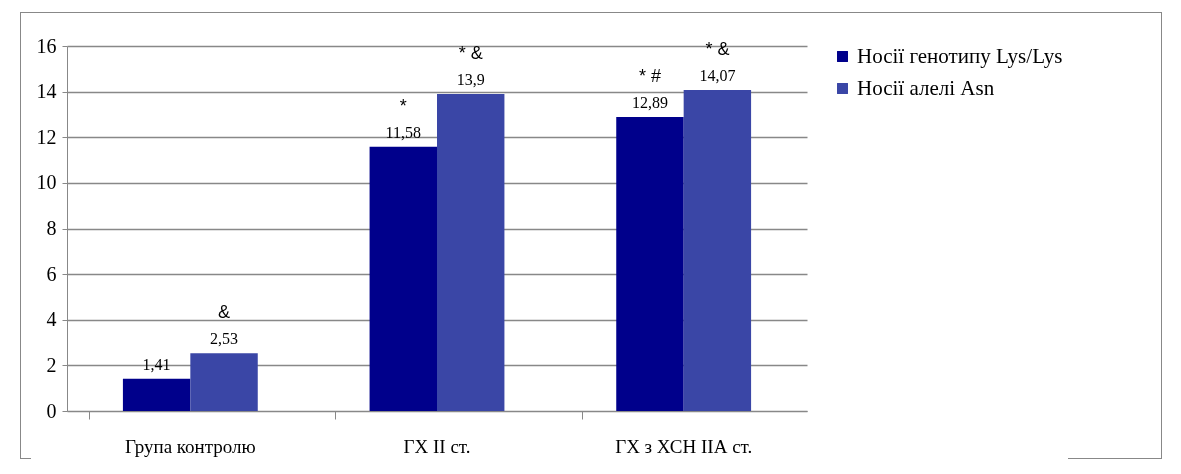 This screenshot has height=474, width=1181. What do you see at coordinates (46, 45) in the screenshot?
I see `y-tick-label: 16` at bounding box center [46, 45].